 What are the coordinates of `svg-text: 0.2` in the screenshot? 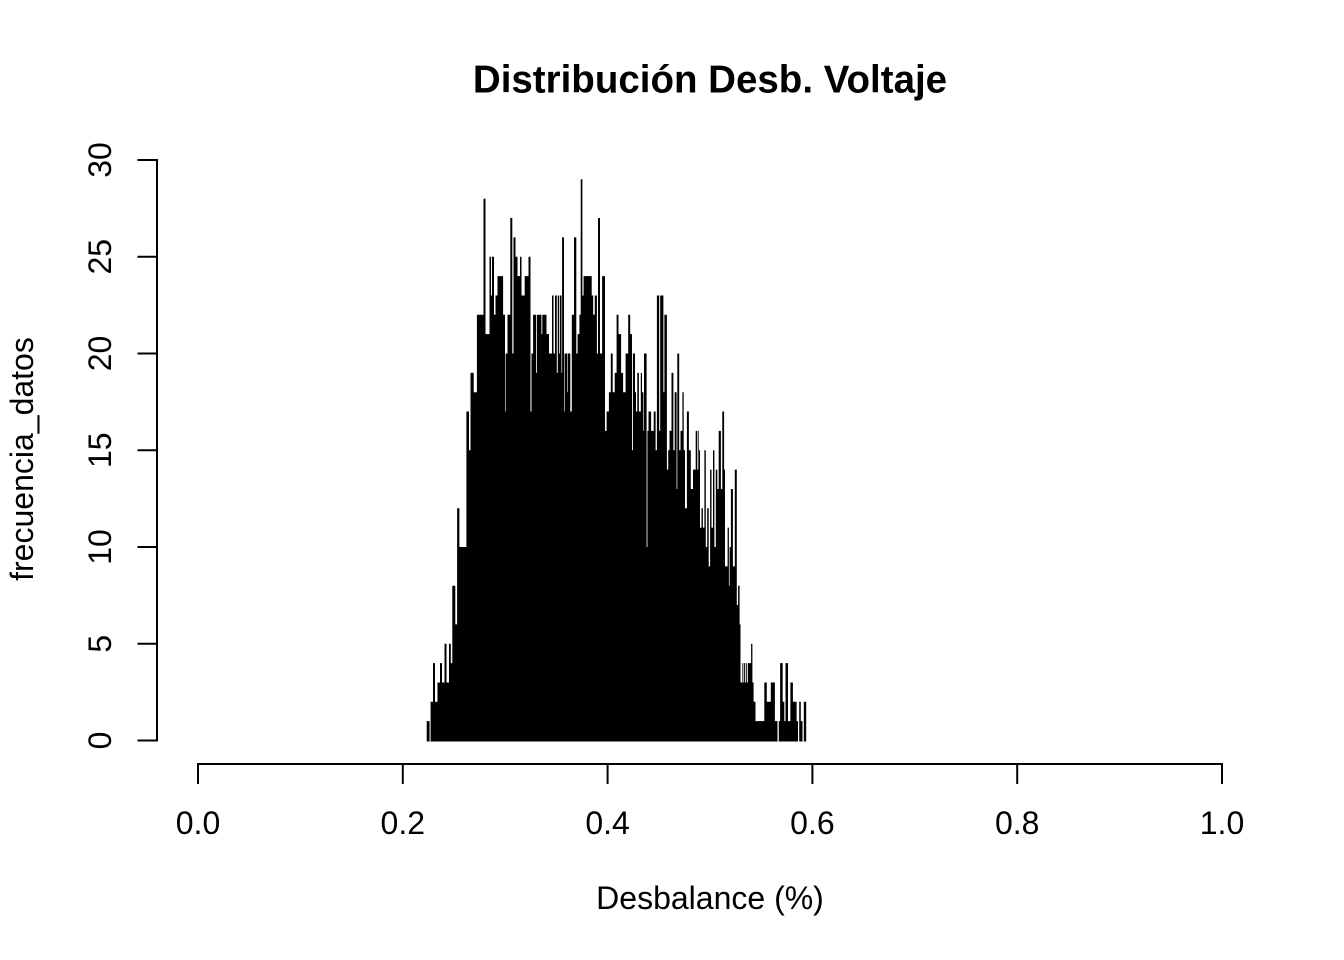 It's located at (403, 823).